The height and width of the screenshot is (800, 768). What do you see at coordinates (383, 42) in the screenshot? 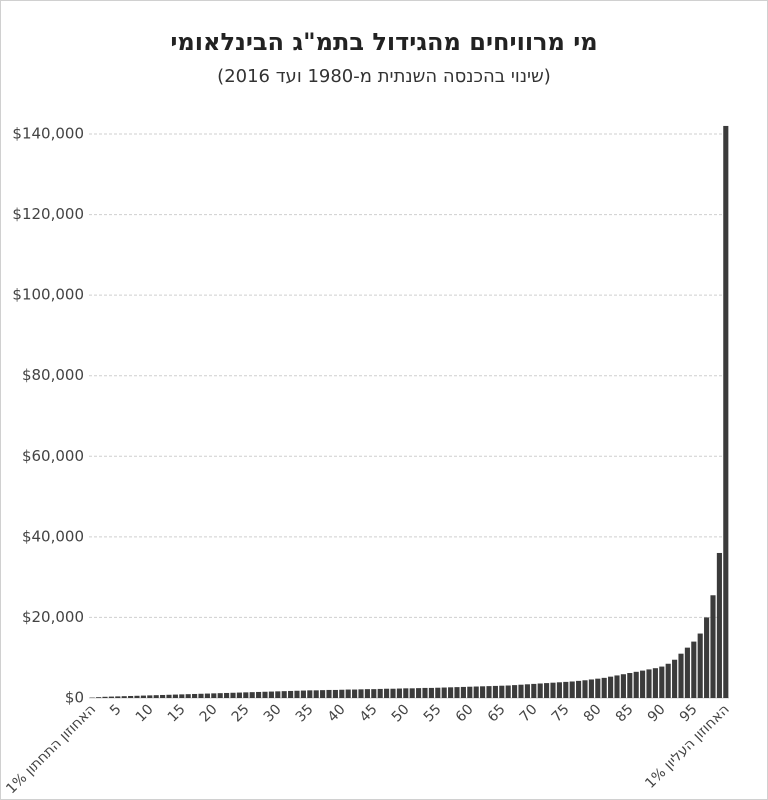
I see `chart-title: מי מרוויחים מהגידול בתמ"ג הבינלאומי` at bounding box center [383, 42].